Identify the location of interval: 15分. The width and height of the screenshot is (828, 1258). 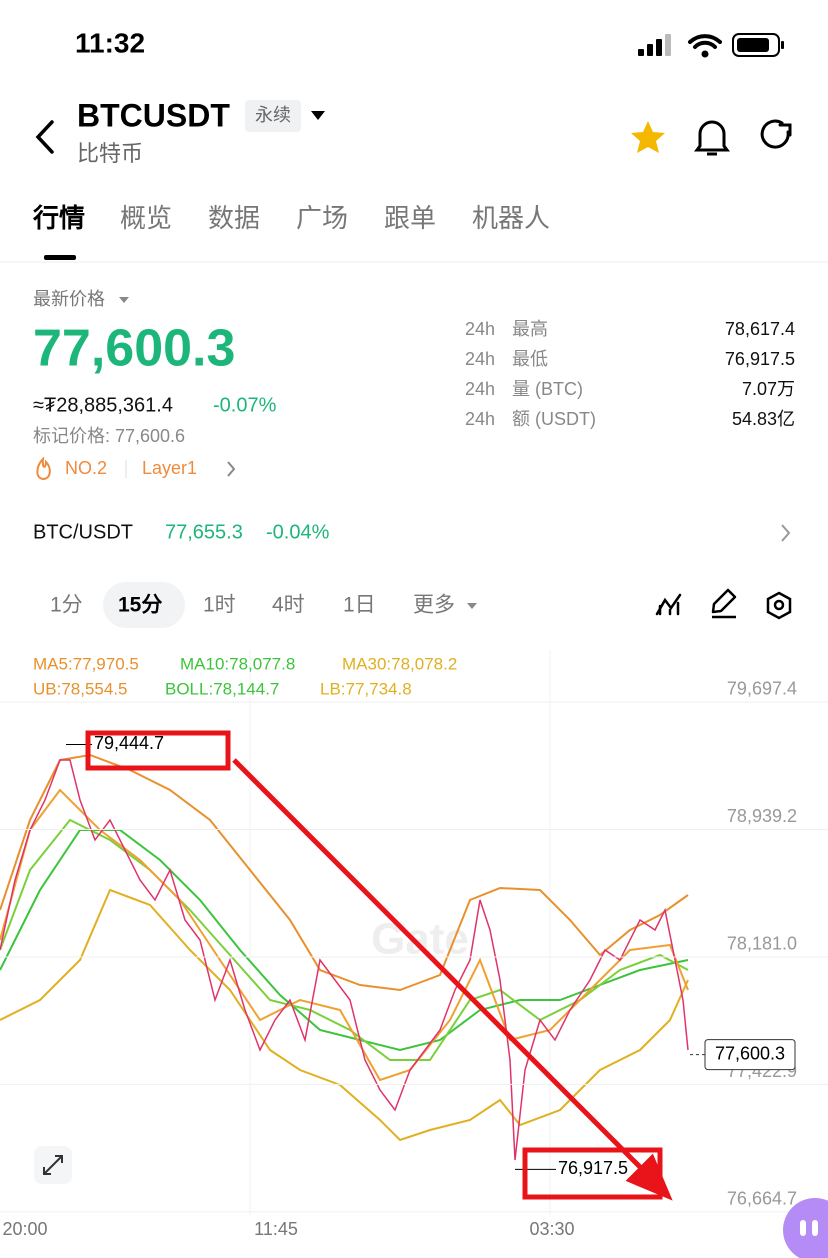
(140, 605).